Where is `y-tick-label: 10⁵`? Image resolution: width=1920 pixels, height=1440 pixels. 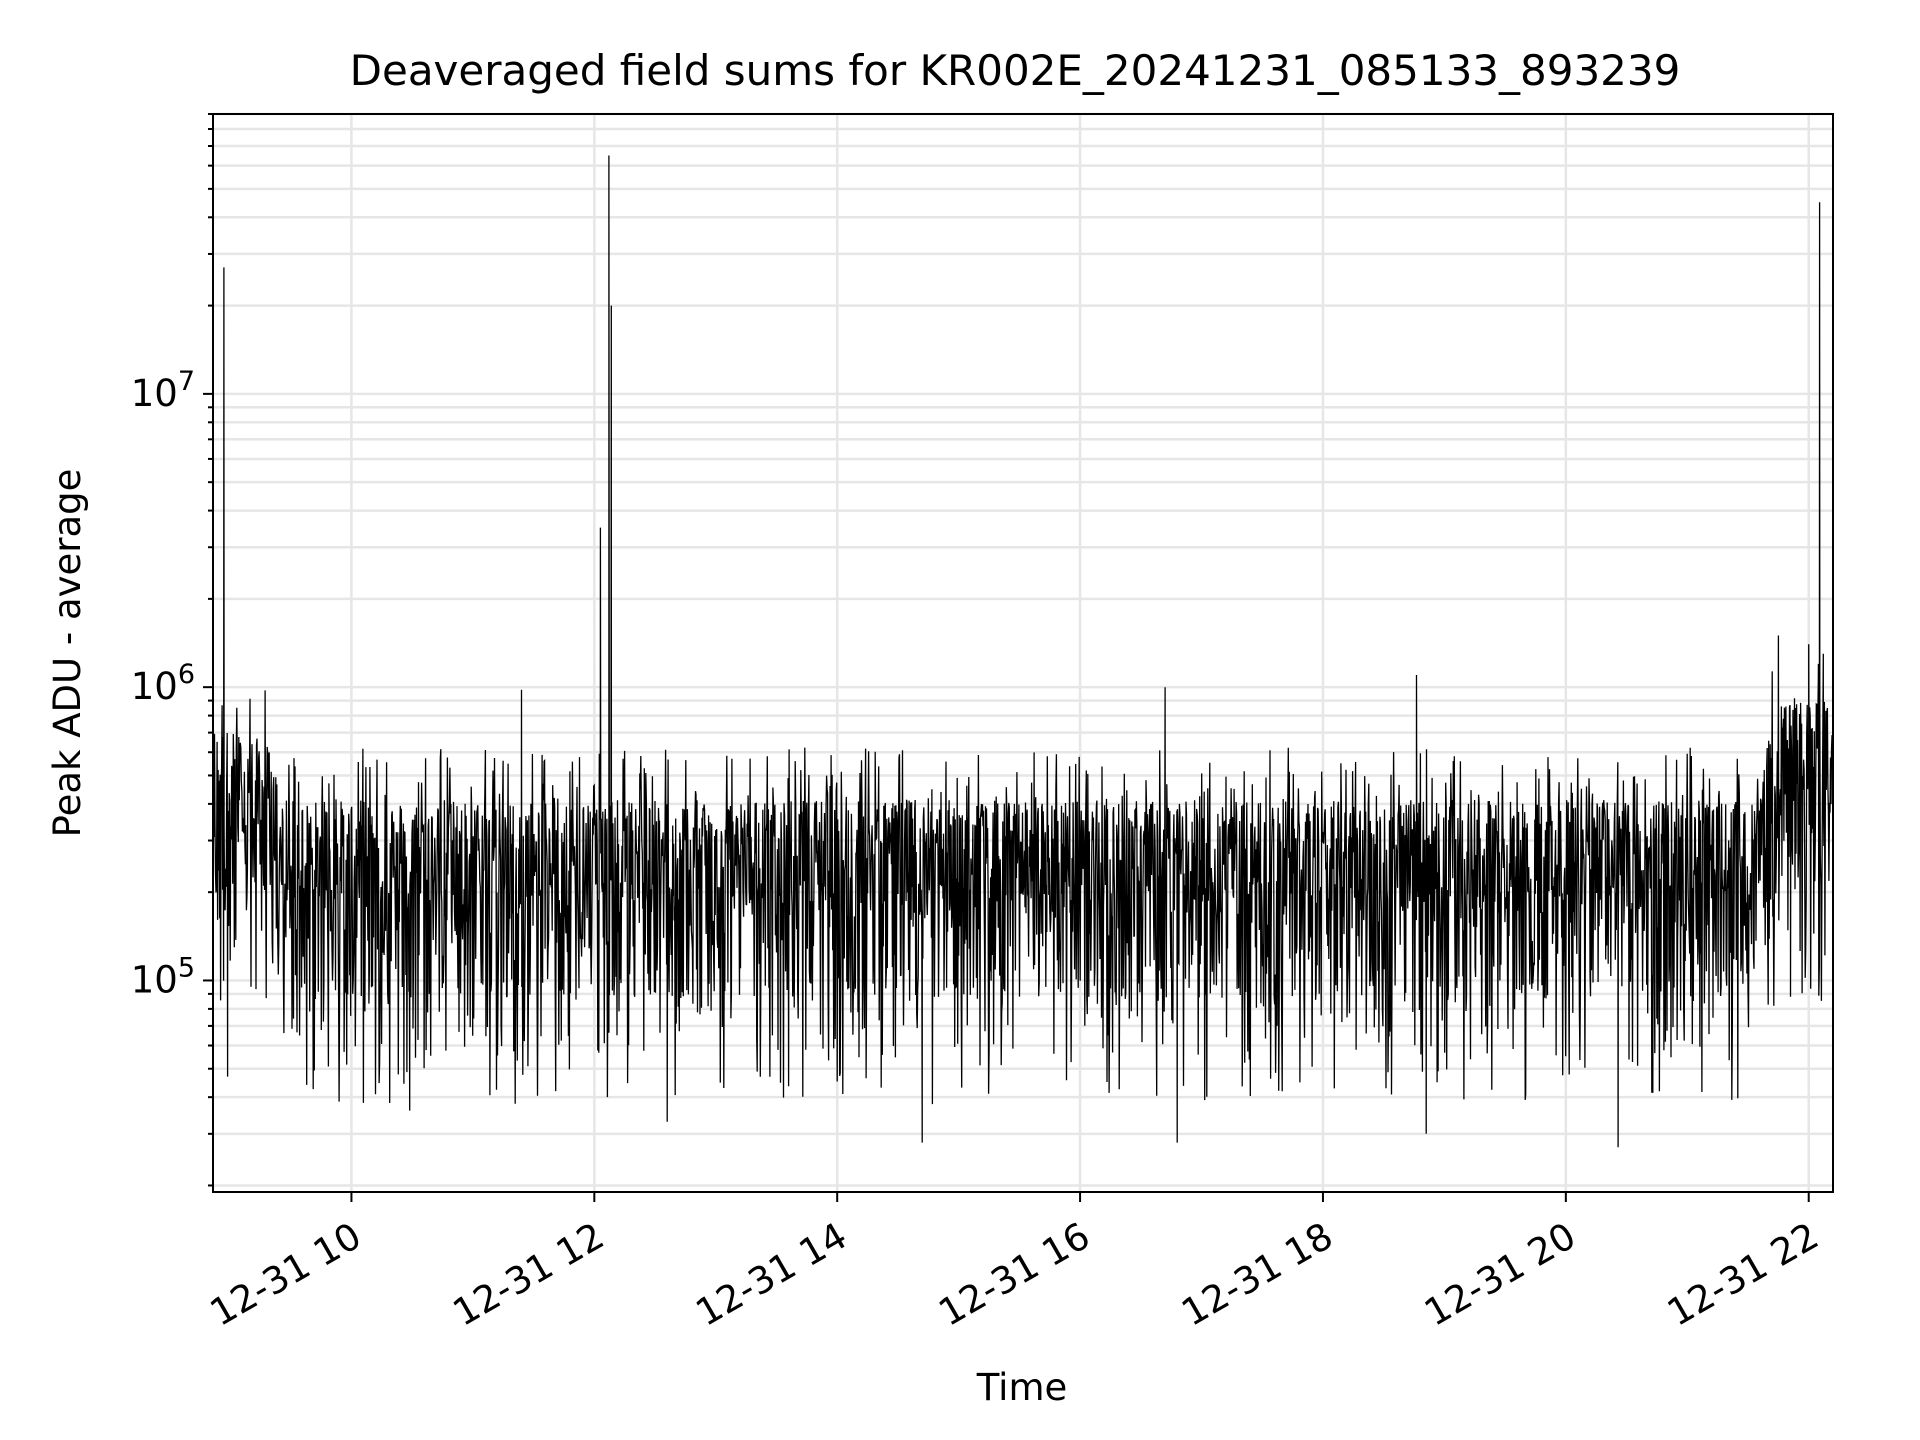 y-tick-label: 10⁵ is located at coordinates (163, 976).